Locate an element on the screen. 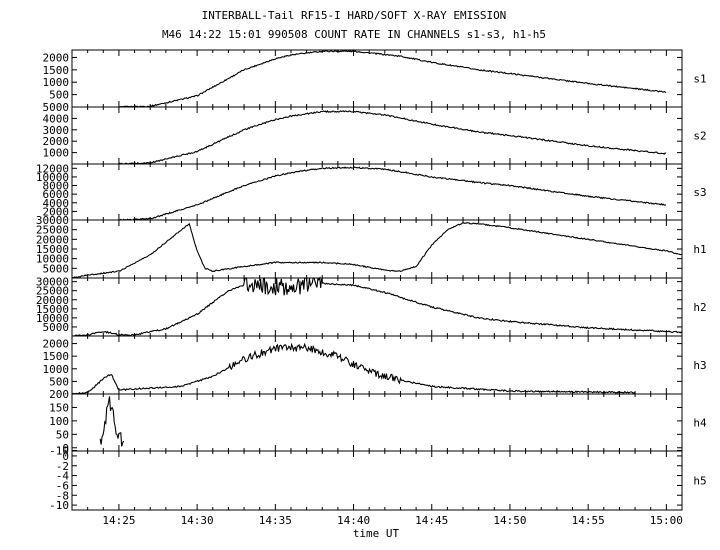 Image resolution: width=720 pixels, height=550 pixels. y-tick-label: -8 is located at coordinates (62, 495).